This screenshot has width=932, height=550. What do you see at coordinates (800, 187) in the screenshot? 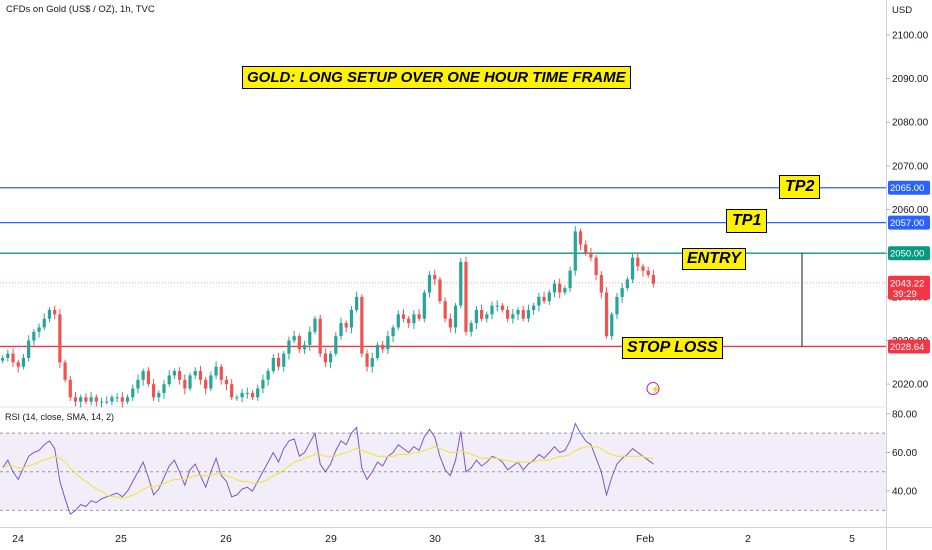
I see `tp2-annotation: TP2` at bounding box center [800, 187].